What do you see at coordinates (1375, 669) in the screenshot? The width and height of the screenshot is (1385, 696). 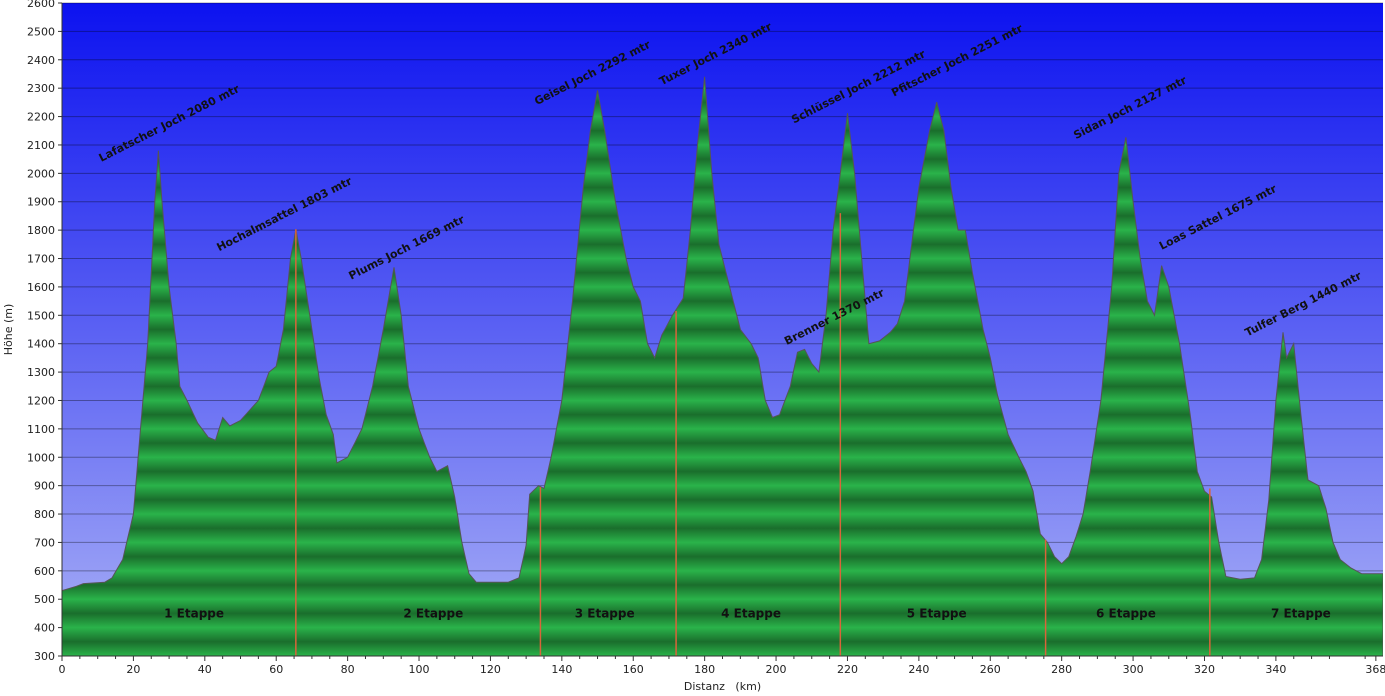 I see `x-tick-label: 368` at bounding box center [1375, 669].